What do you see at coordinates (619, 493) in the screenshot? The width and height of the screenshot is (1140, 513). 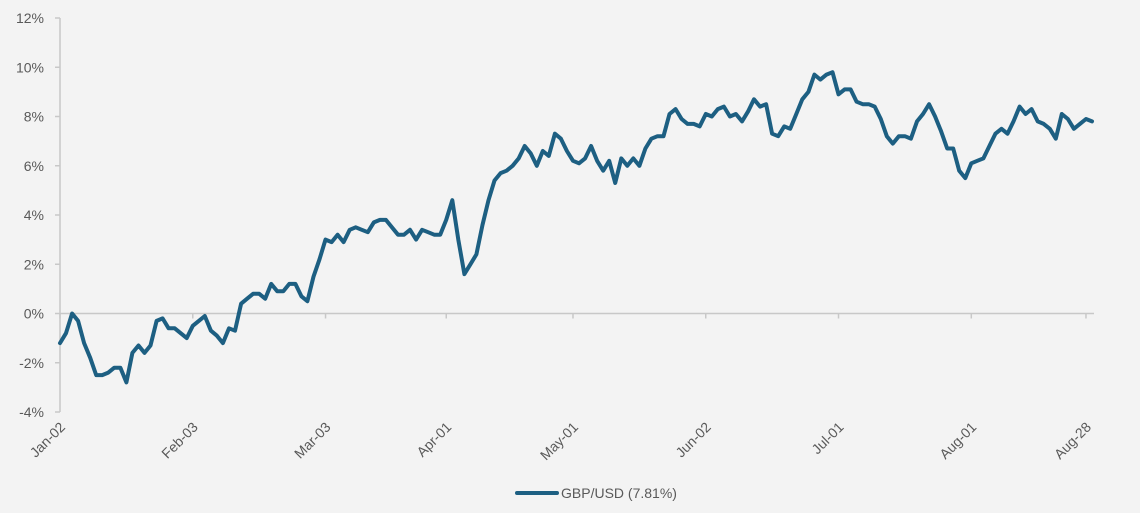 I see `legend-label: GBP/USD (7.81%)` at bounding box center [619, 493].